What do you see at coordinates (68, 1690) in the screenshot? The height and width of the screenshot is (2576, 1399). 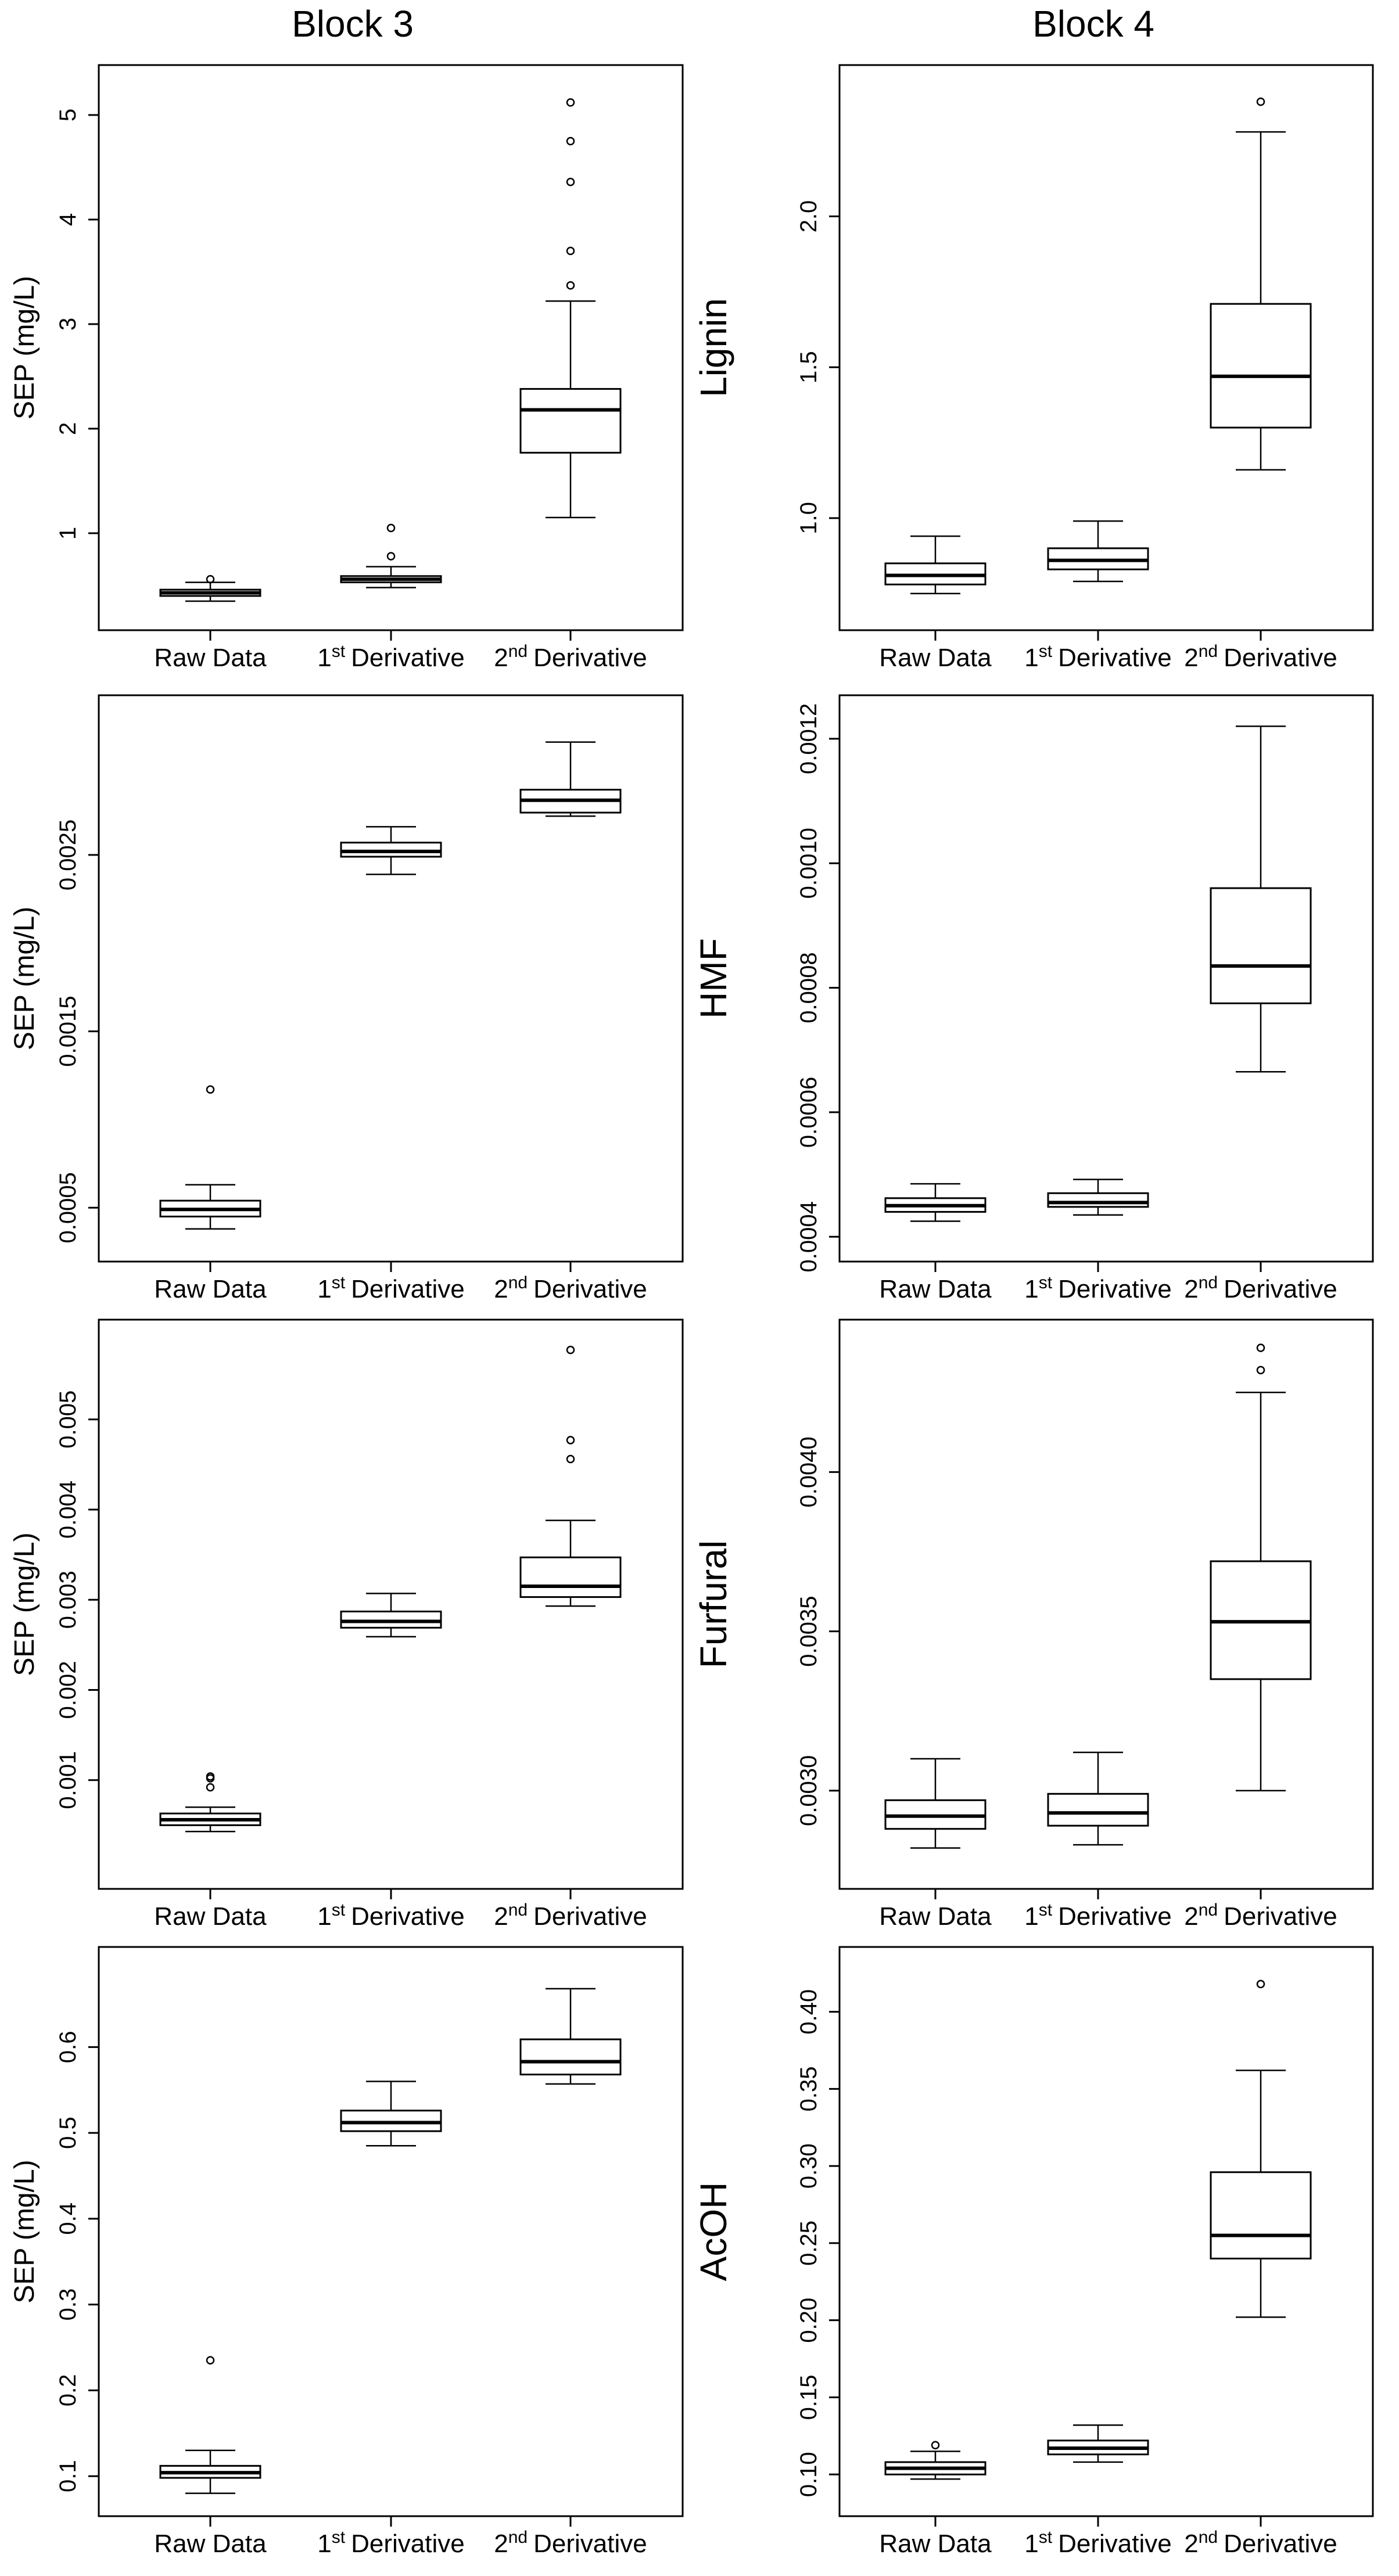 I see `y-tick-label: 0.002` at bounding box center [68, 1690].